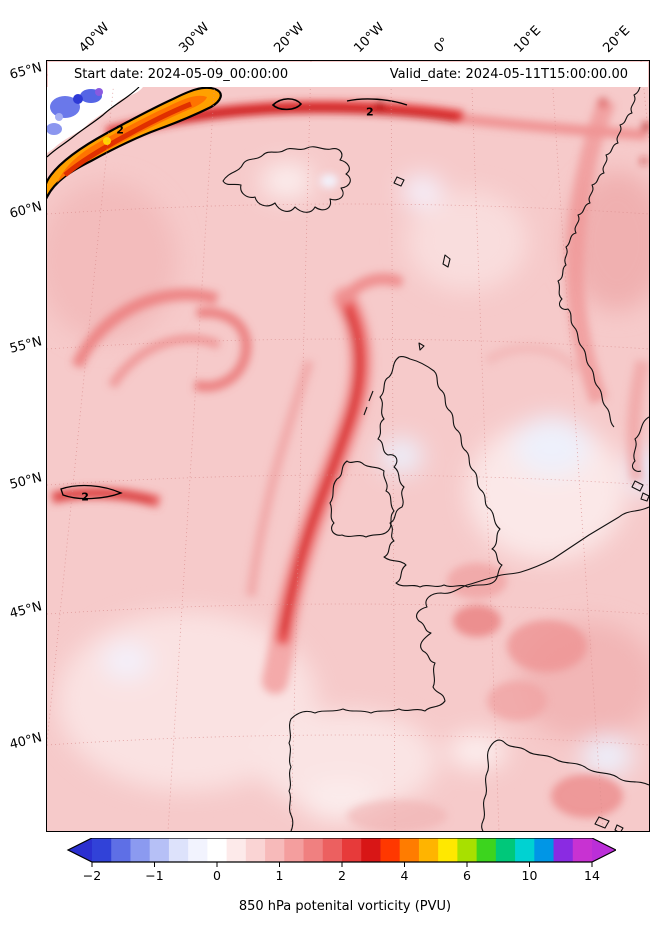 This screenshot has height=936, width=659. Describe the element at coordinates (342, 875) in the screenshot. I see `colorbar-tick-label: 2` at that location.